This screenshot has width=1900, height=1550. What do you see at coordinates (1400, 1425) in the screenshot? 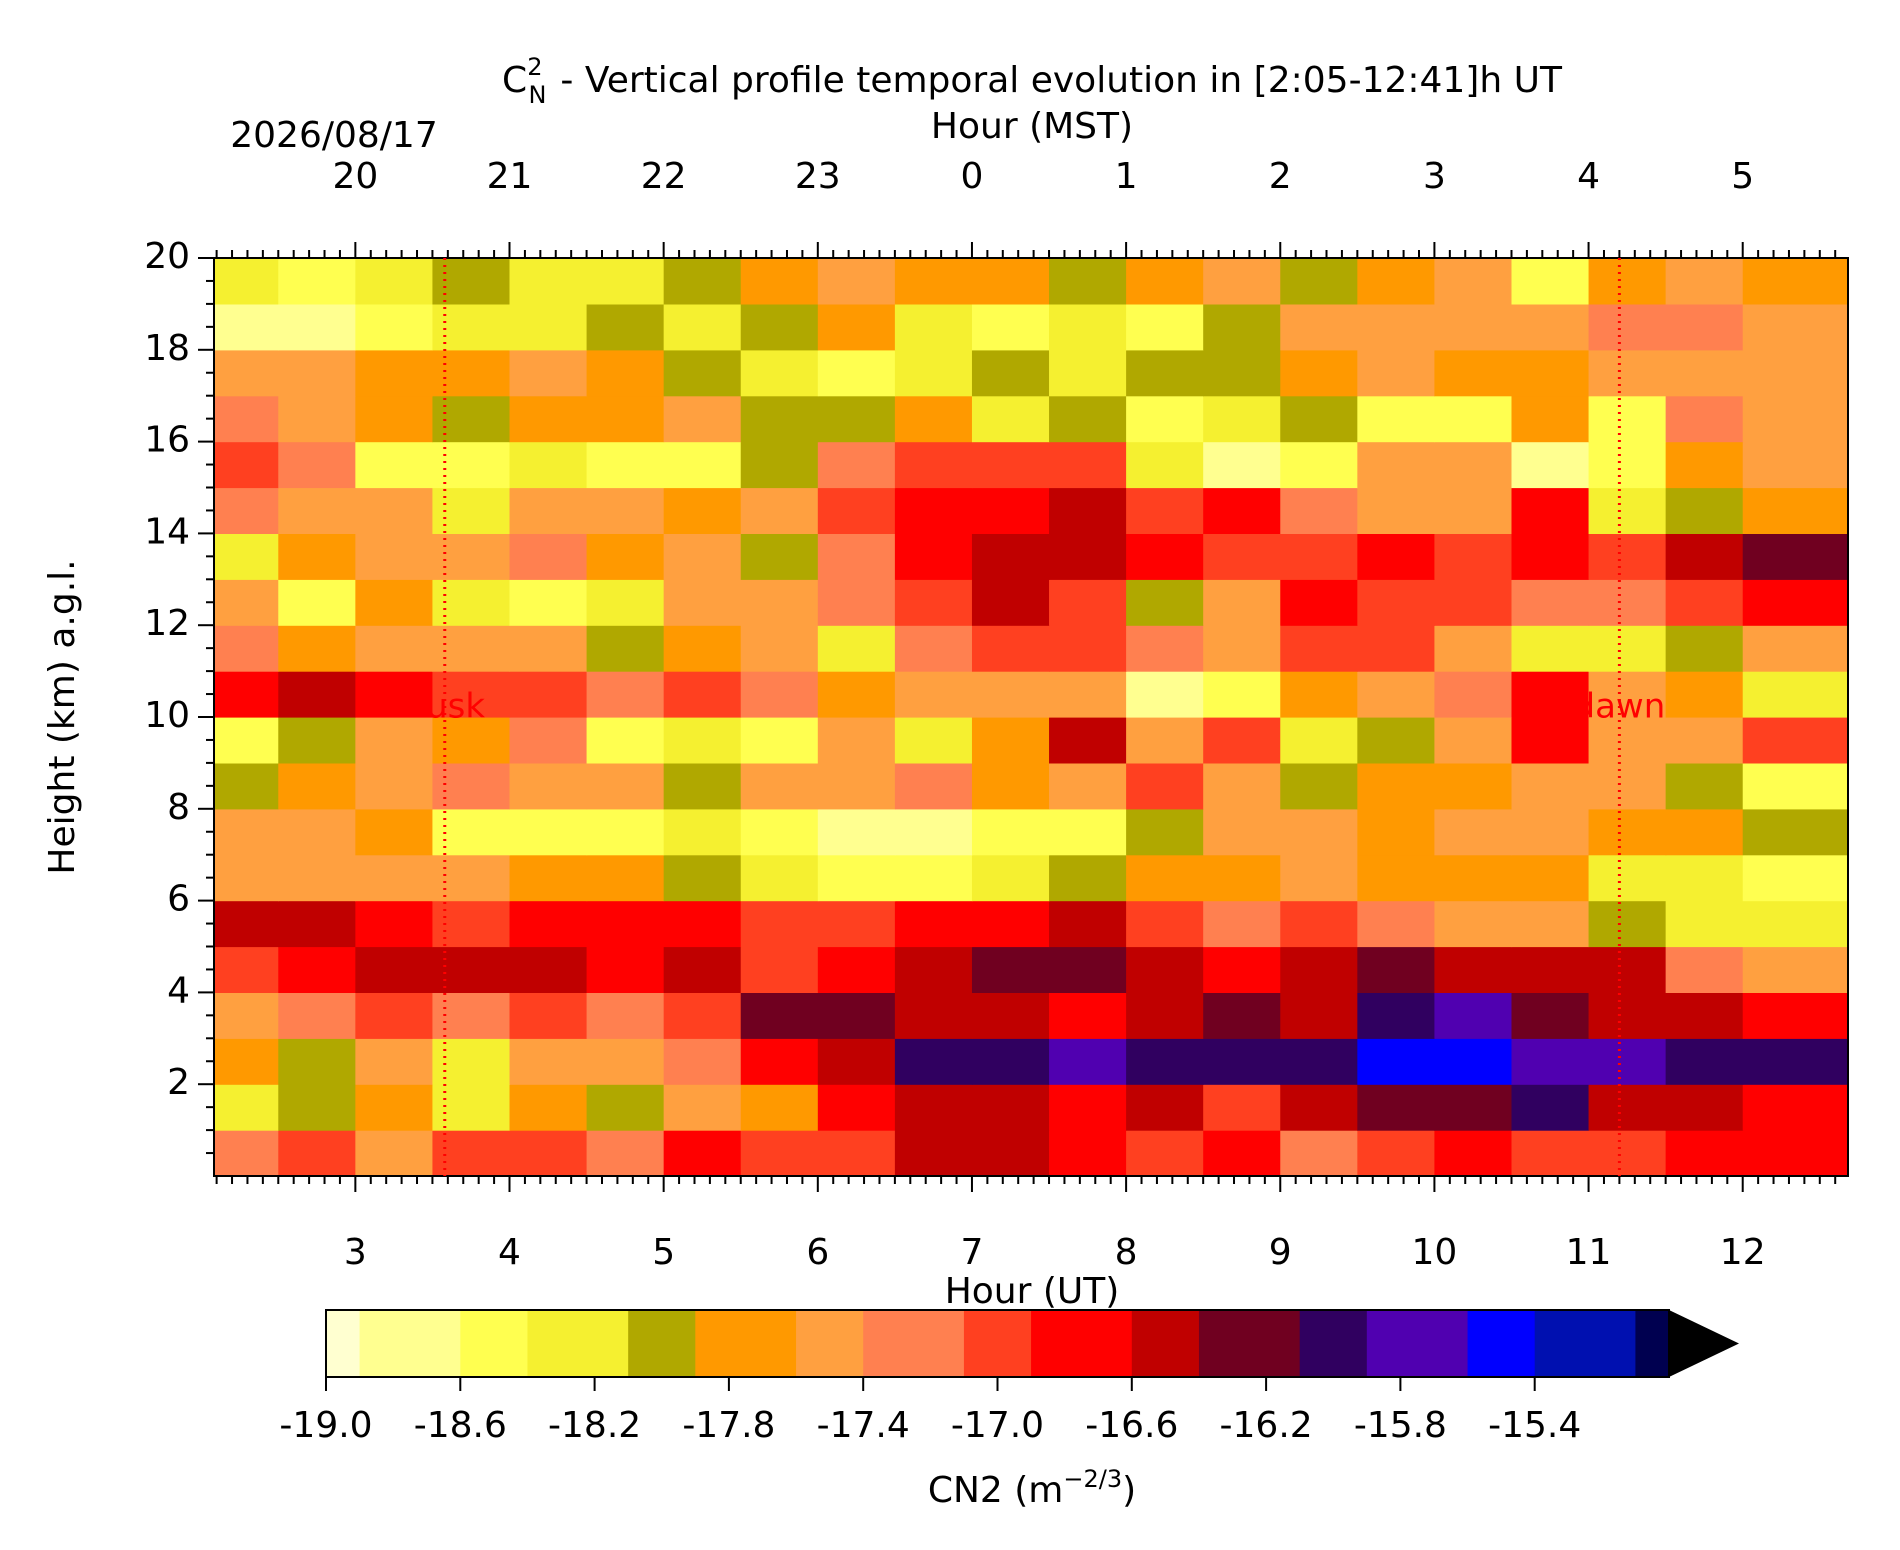
I see `colorbar-tick-label: -15.8` at bounding box center [1400, 1425].